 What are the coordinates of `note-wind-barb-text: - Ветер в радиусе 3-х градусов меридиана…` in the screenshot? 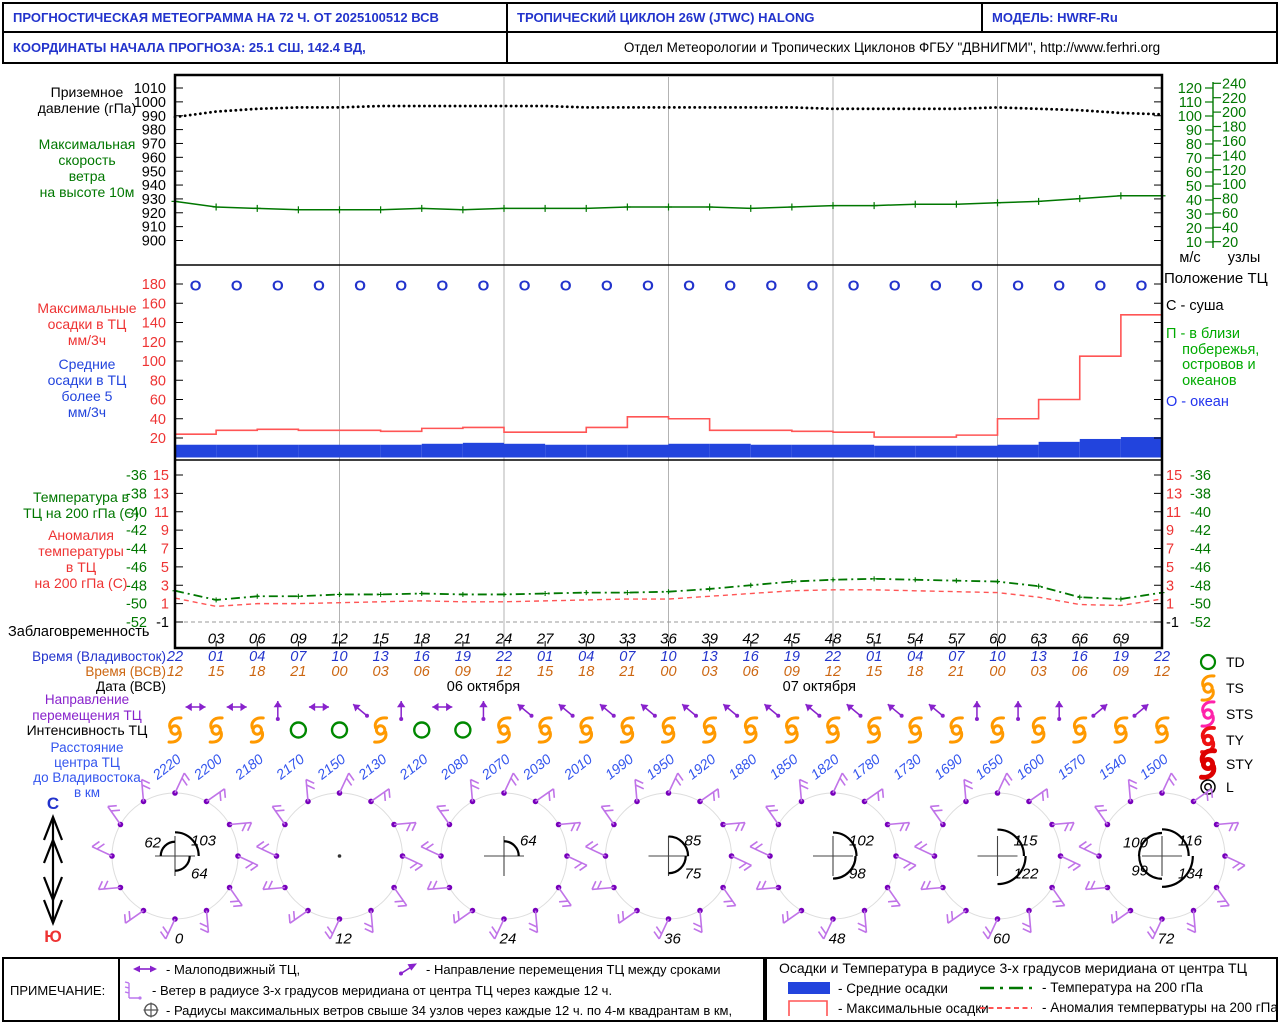 It's located at (382, 990).